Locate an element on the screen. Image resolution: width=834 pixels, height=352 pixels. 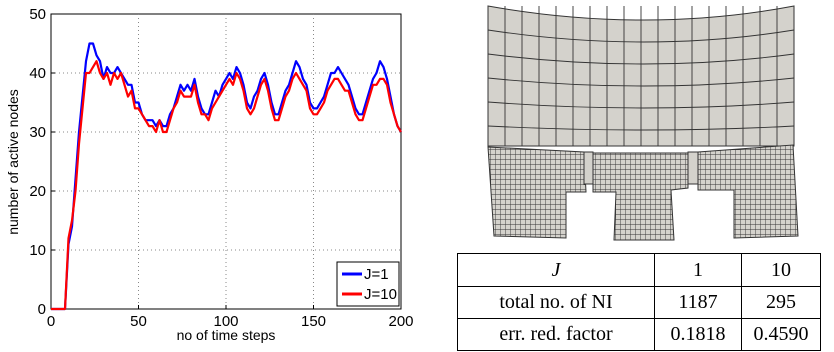
y-tick-label: 20 is located at coordinates (37, 191).